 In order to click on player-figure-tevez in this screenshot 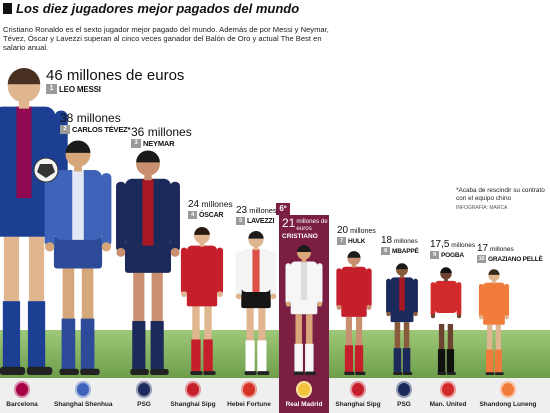, I will do `click(78, 257)`.